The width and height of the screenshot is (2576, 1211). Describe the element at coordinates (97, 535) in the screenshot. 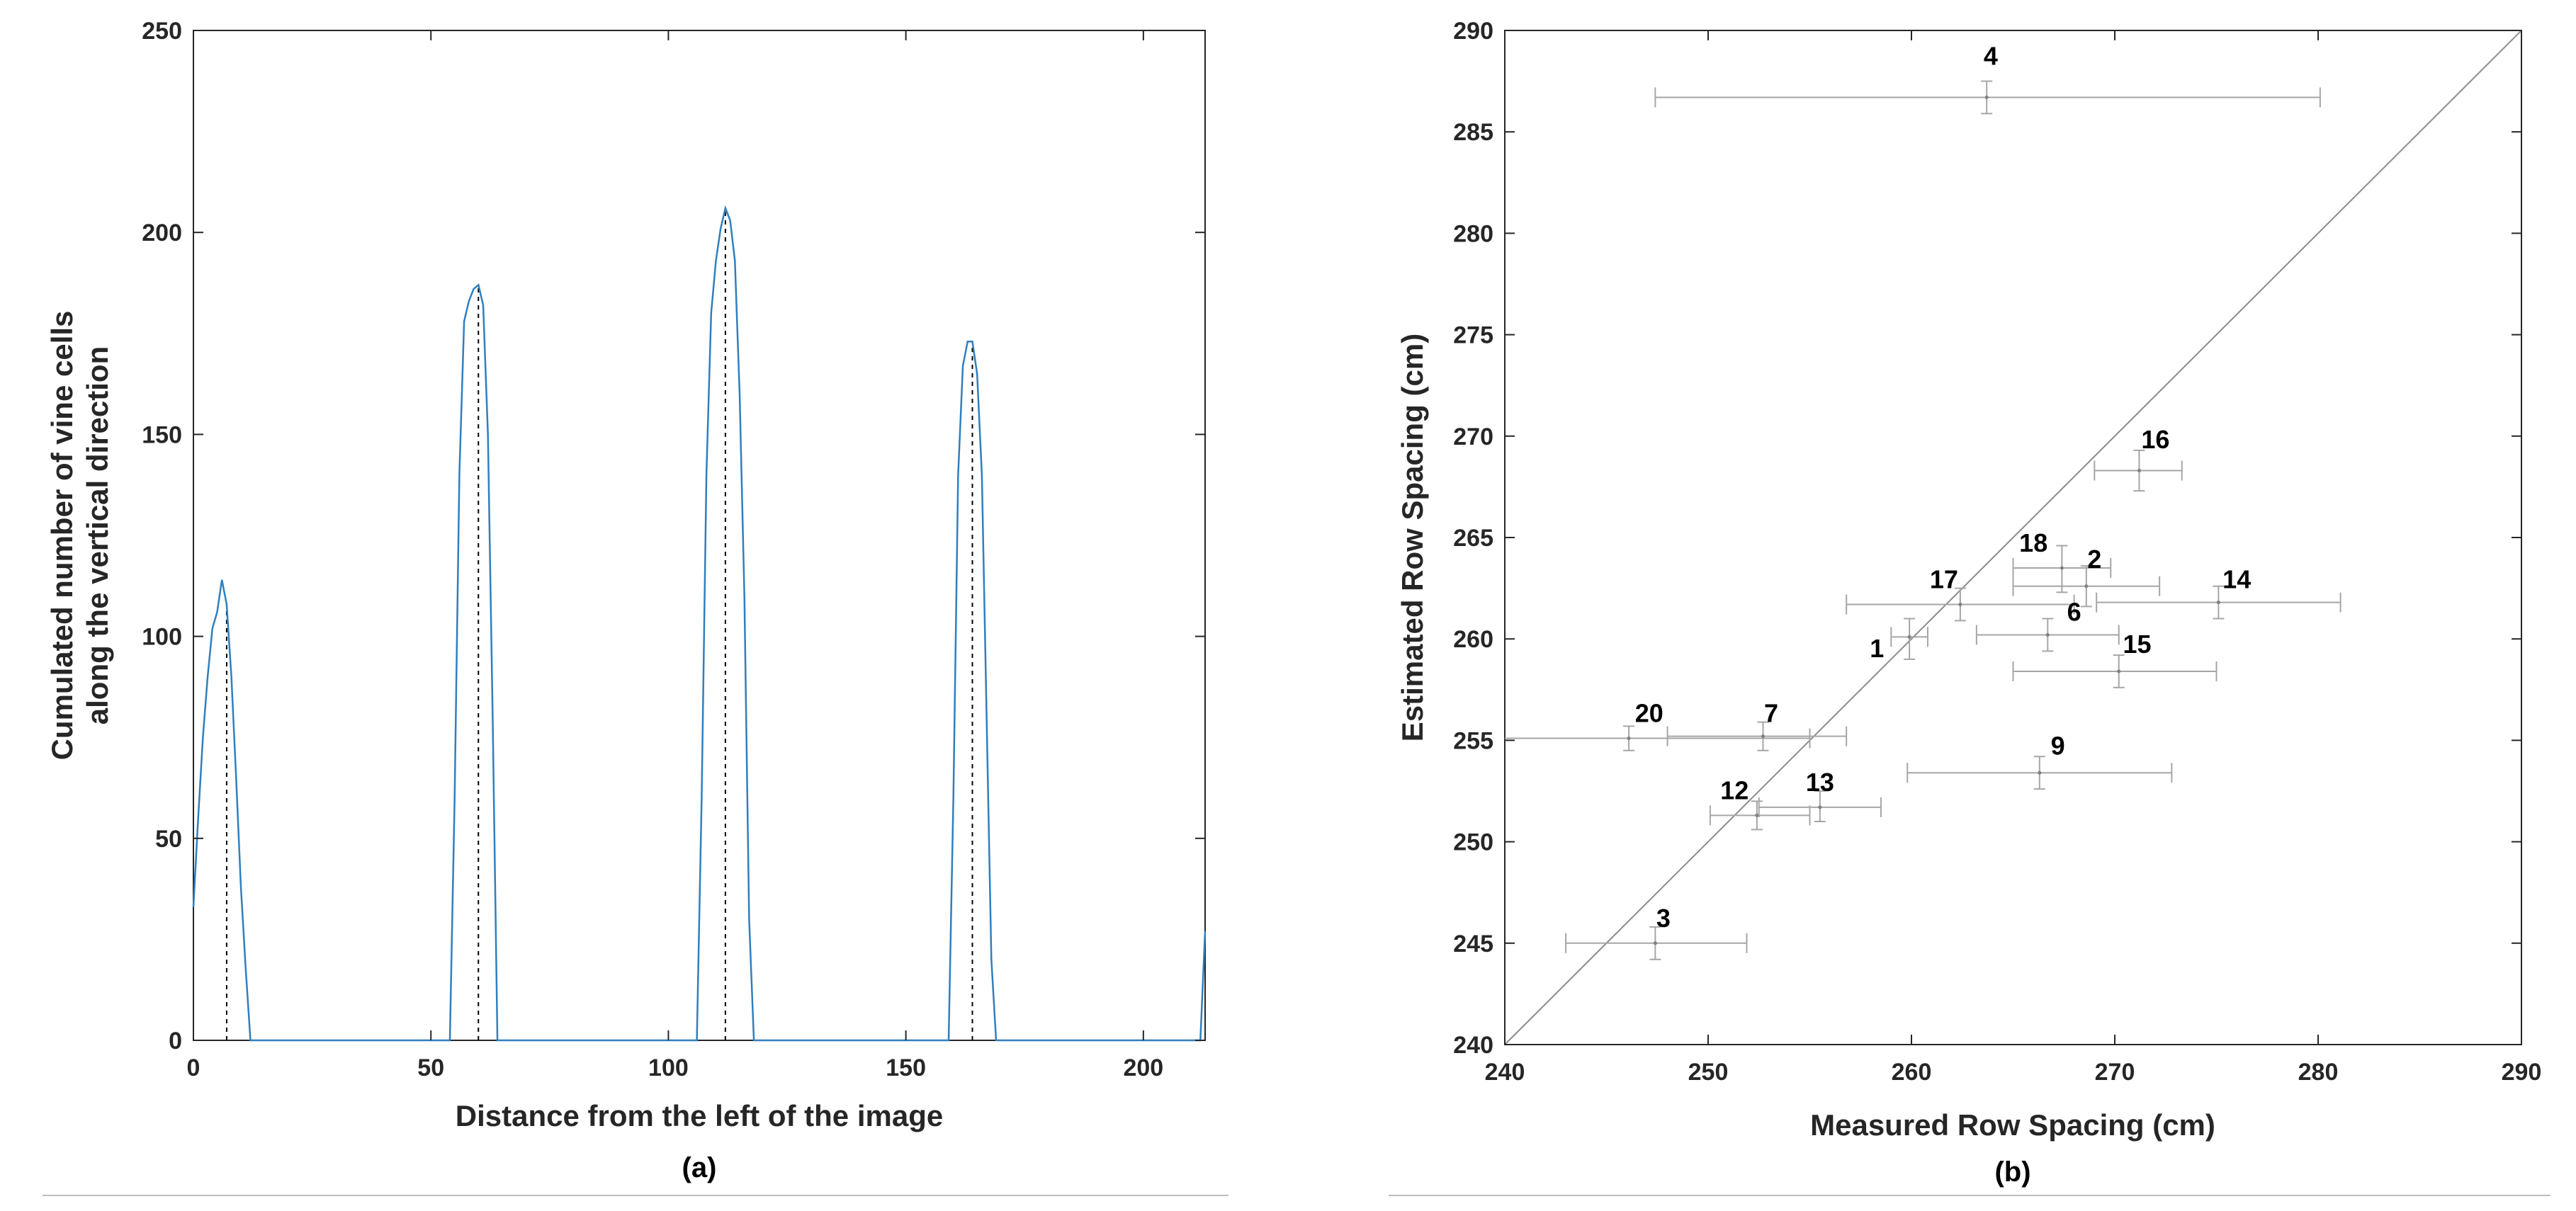

I see `chart-a-y-axis-label-line2: along the vertical direction` at that location.